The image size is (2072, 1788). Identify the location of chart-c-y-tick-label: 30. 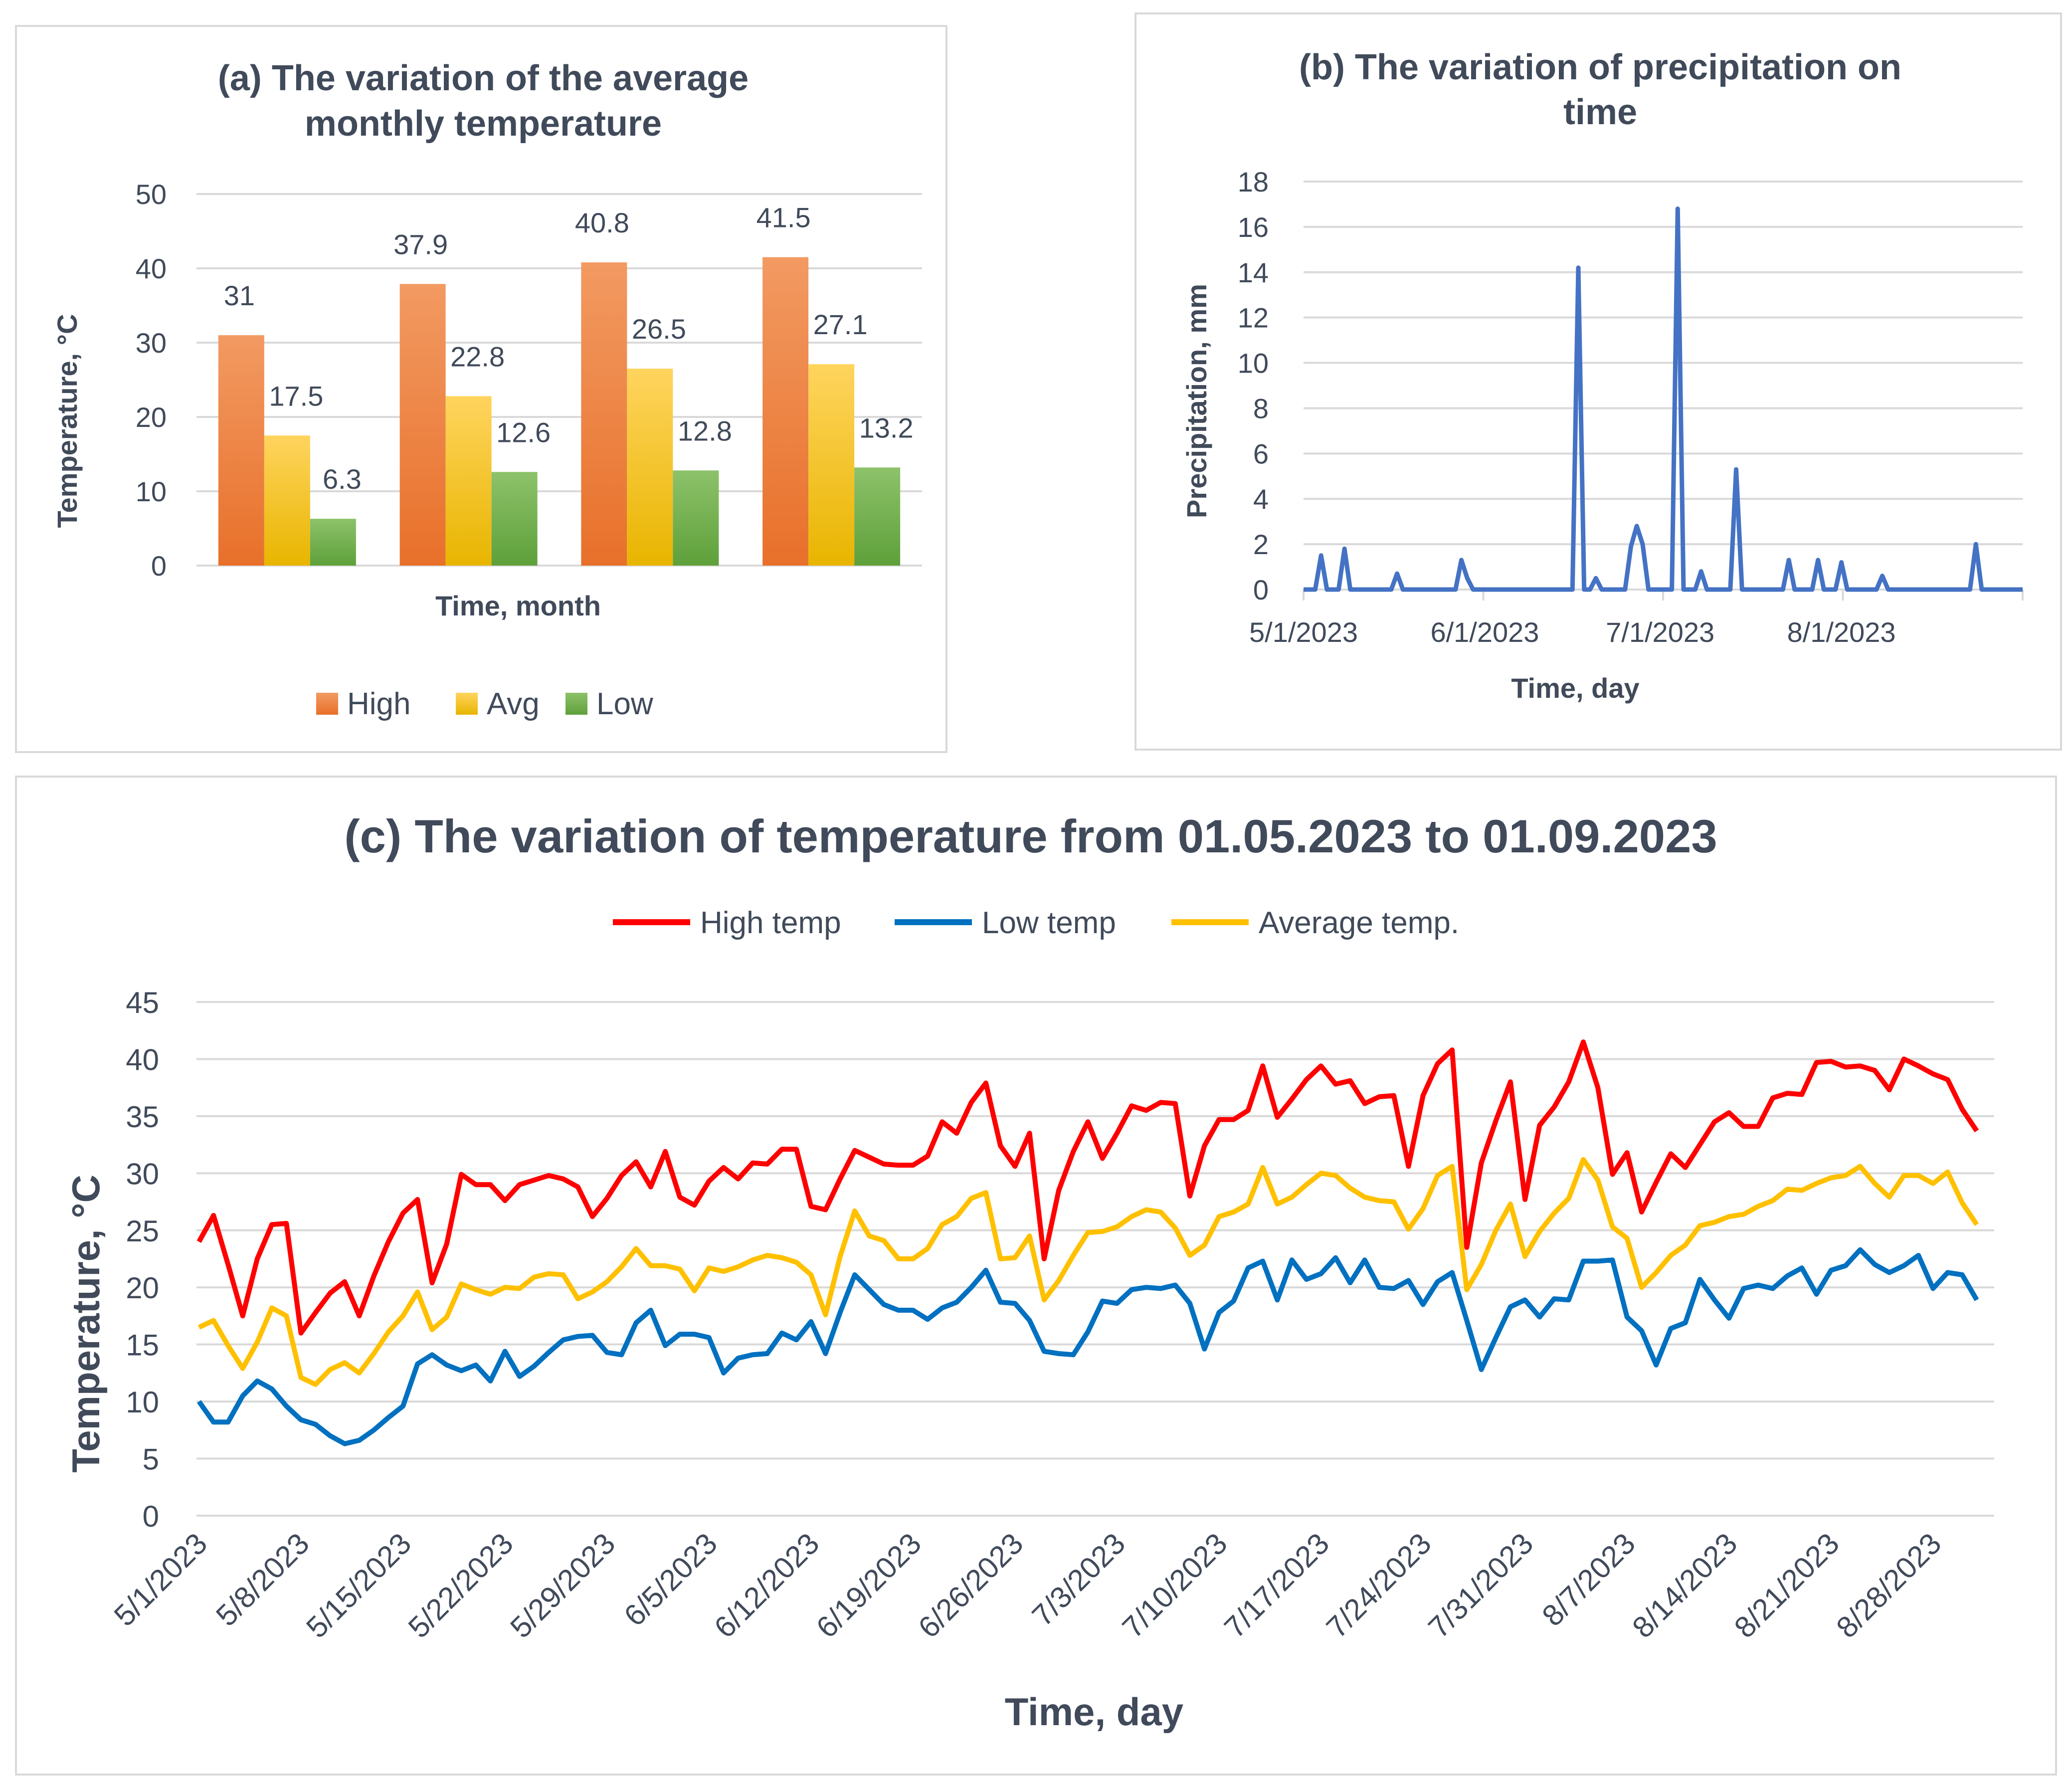
(142, 1174).